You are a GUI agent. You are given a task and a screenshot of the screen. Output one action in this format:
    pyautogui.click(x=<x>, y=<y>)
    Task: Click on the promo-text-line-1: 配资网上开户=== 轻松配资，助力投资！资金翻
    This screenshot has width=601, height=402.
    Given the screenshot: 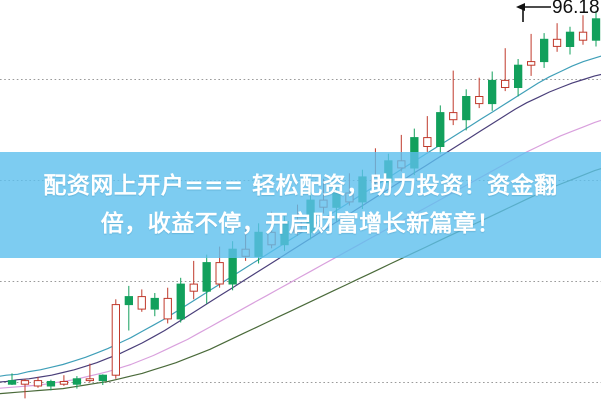 What is the action you would take?
    pyautogui.click(x=300, y=186)
    